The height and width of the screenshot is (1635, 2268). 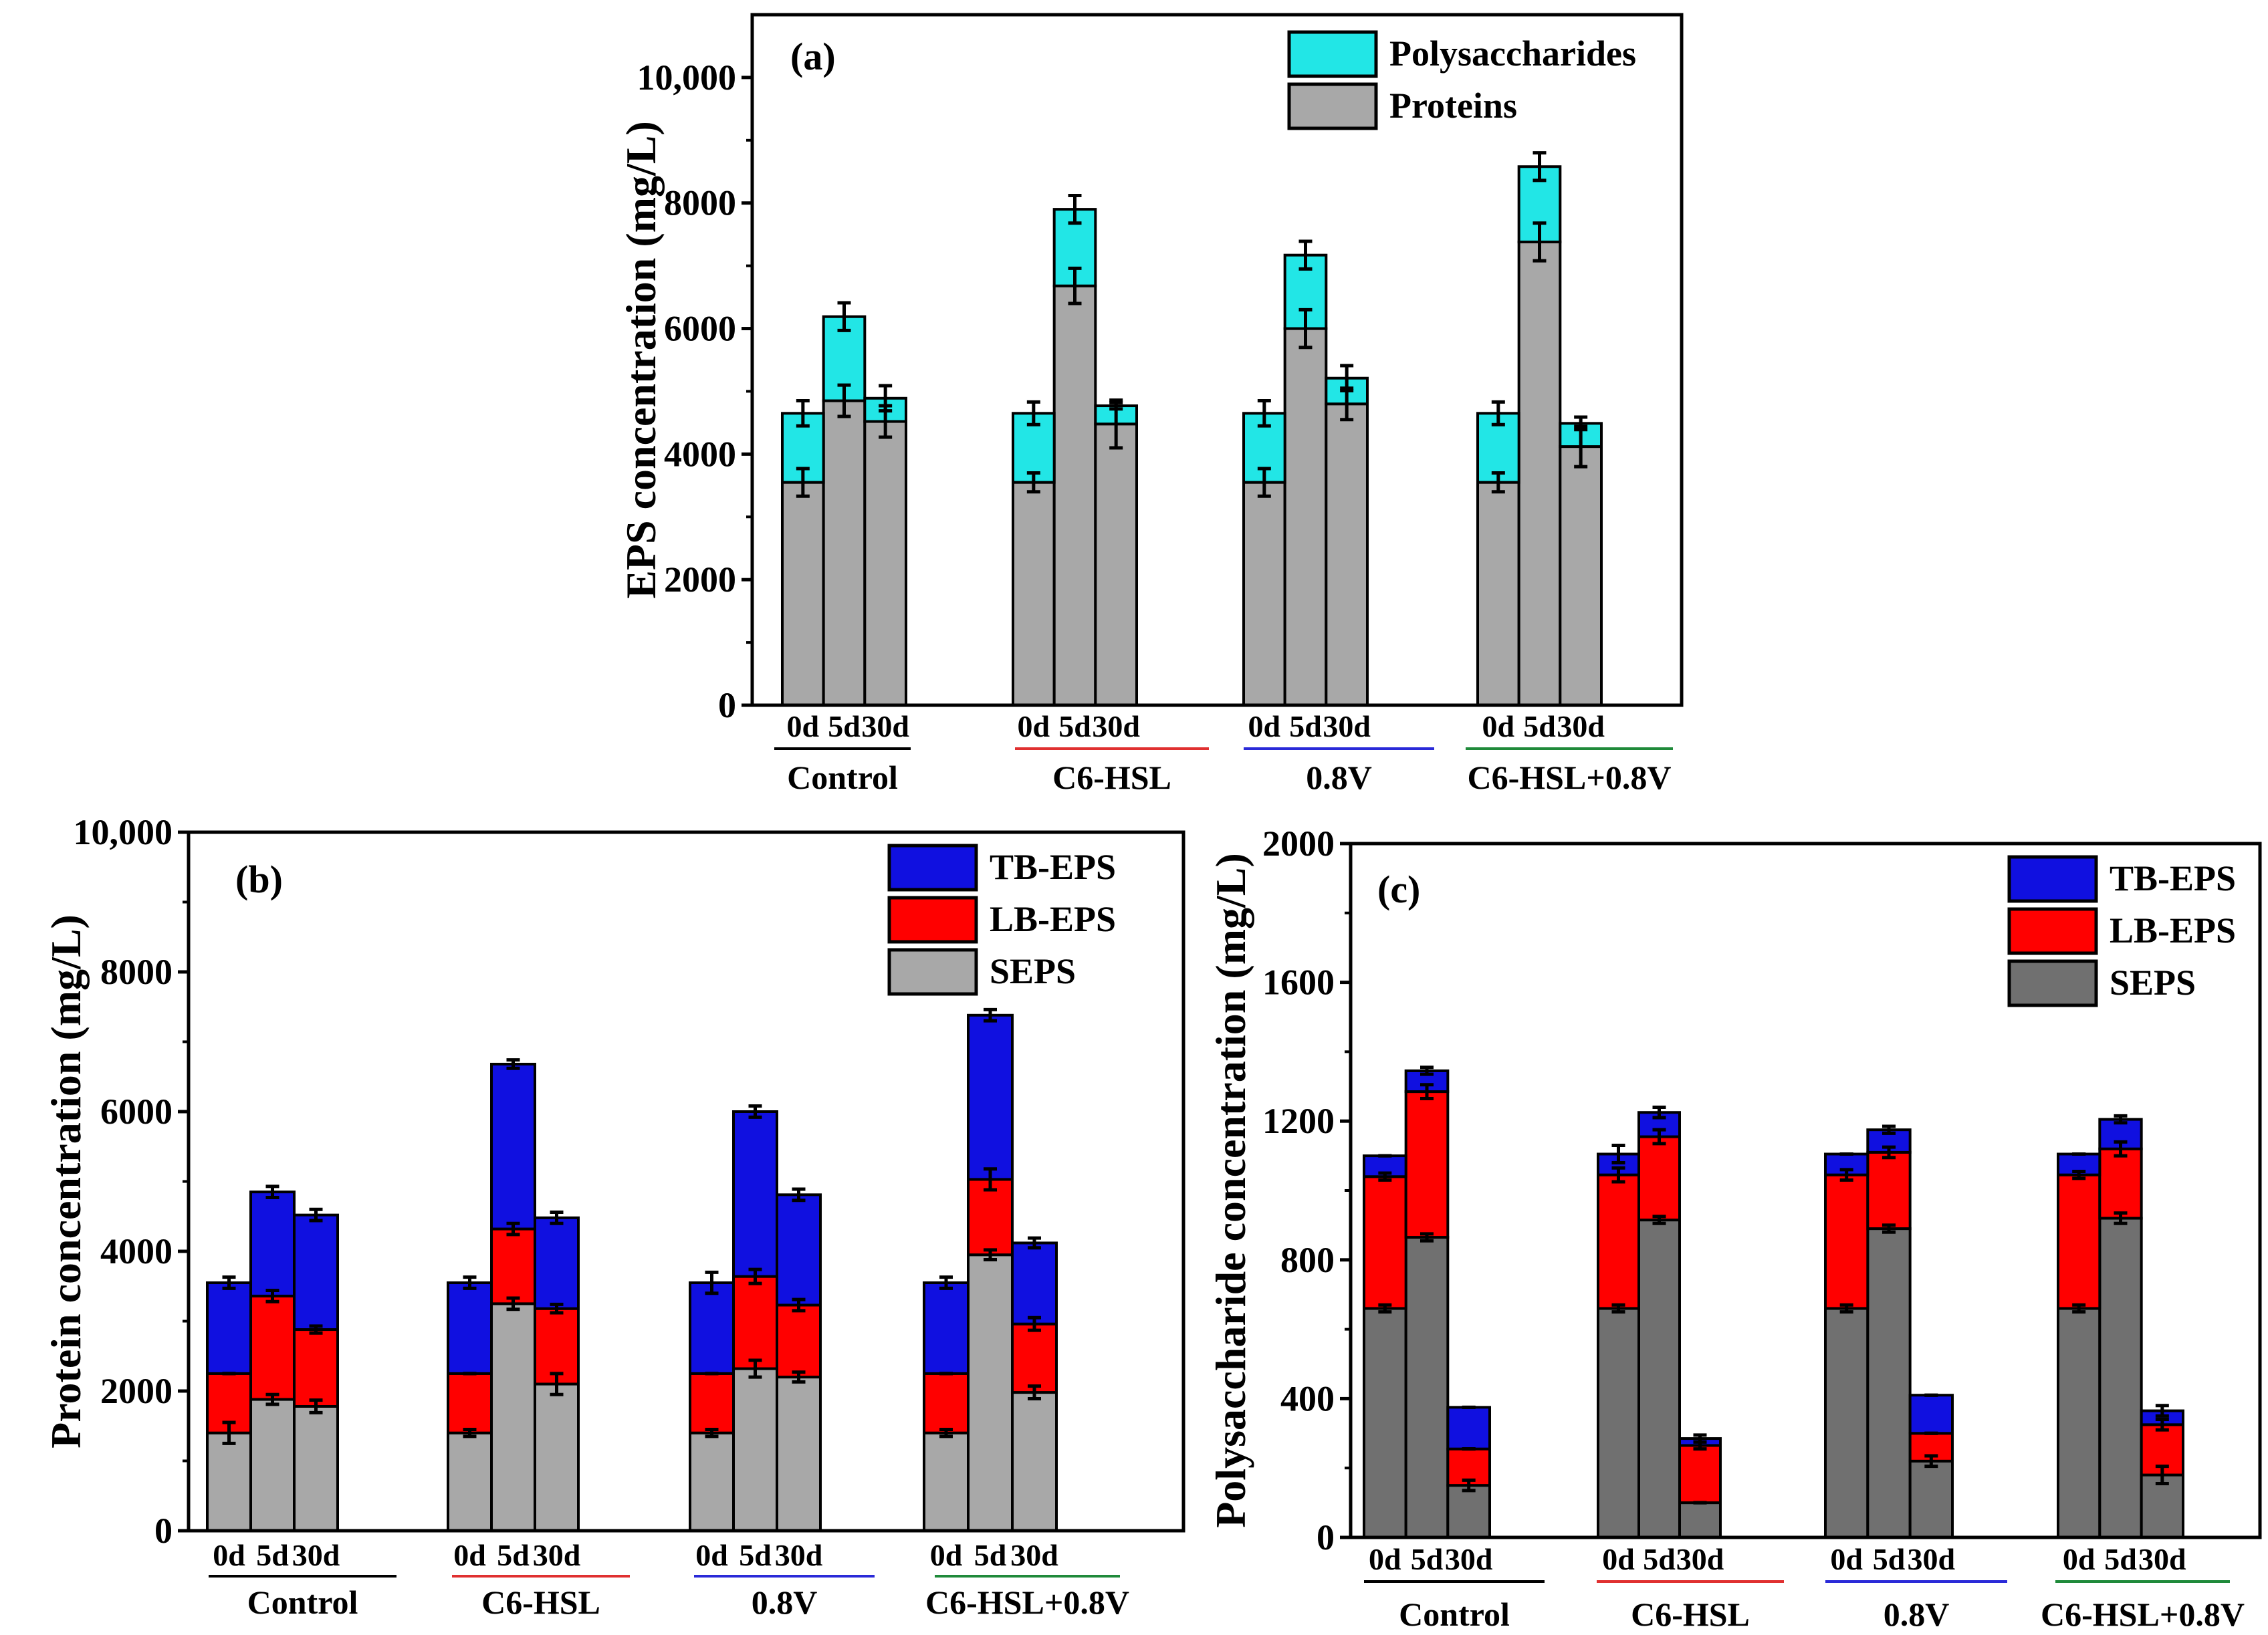 What do you see at coordinates (1230, 1190) in the screenshot?
I see `y-axis-title-c: Polysaccharide concentration (mg/L)` at bounding box center [1230, 1190].